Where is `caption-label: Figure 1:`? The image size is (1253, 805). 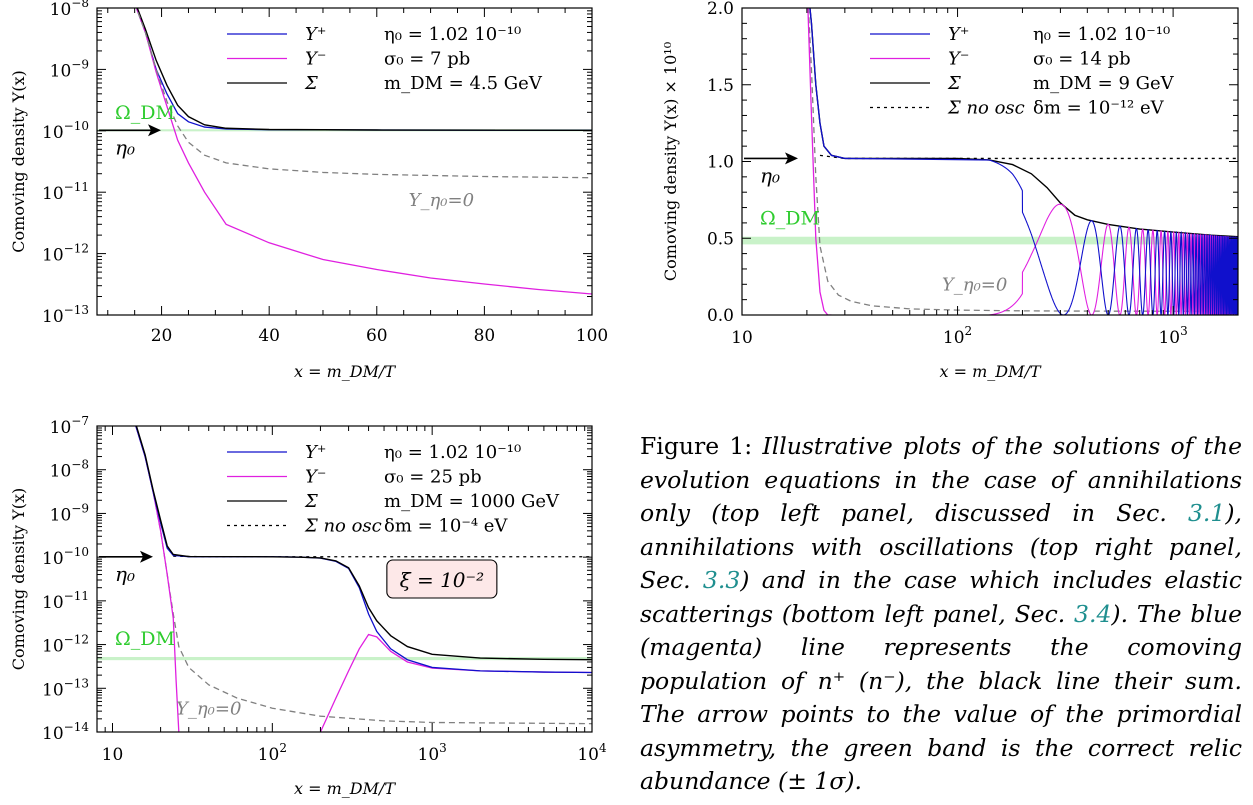
caption-label: Figure 1: is located at coordinates (696, 446).